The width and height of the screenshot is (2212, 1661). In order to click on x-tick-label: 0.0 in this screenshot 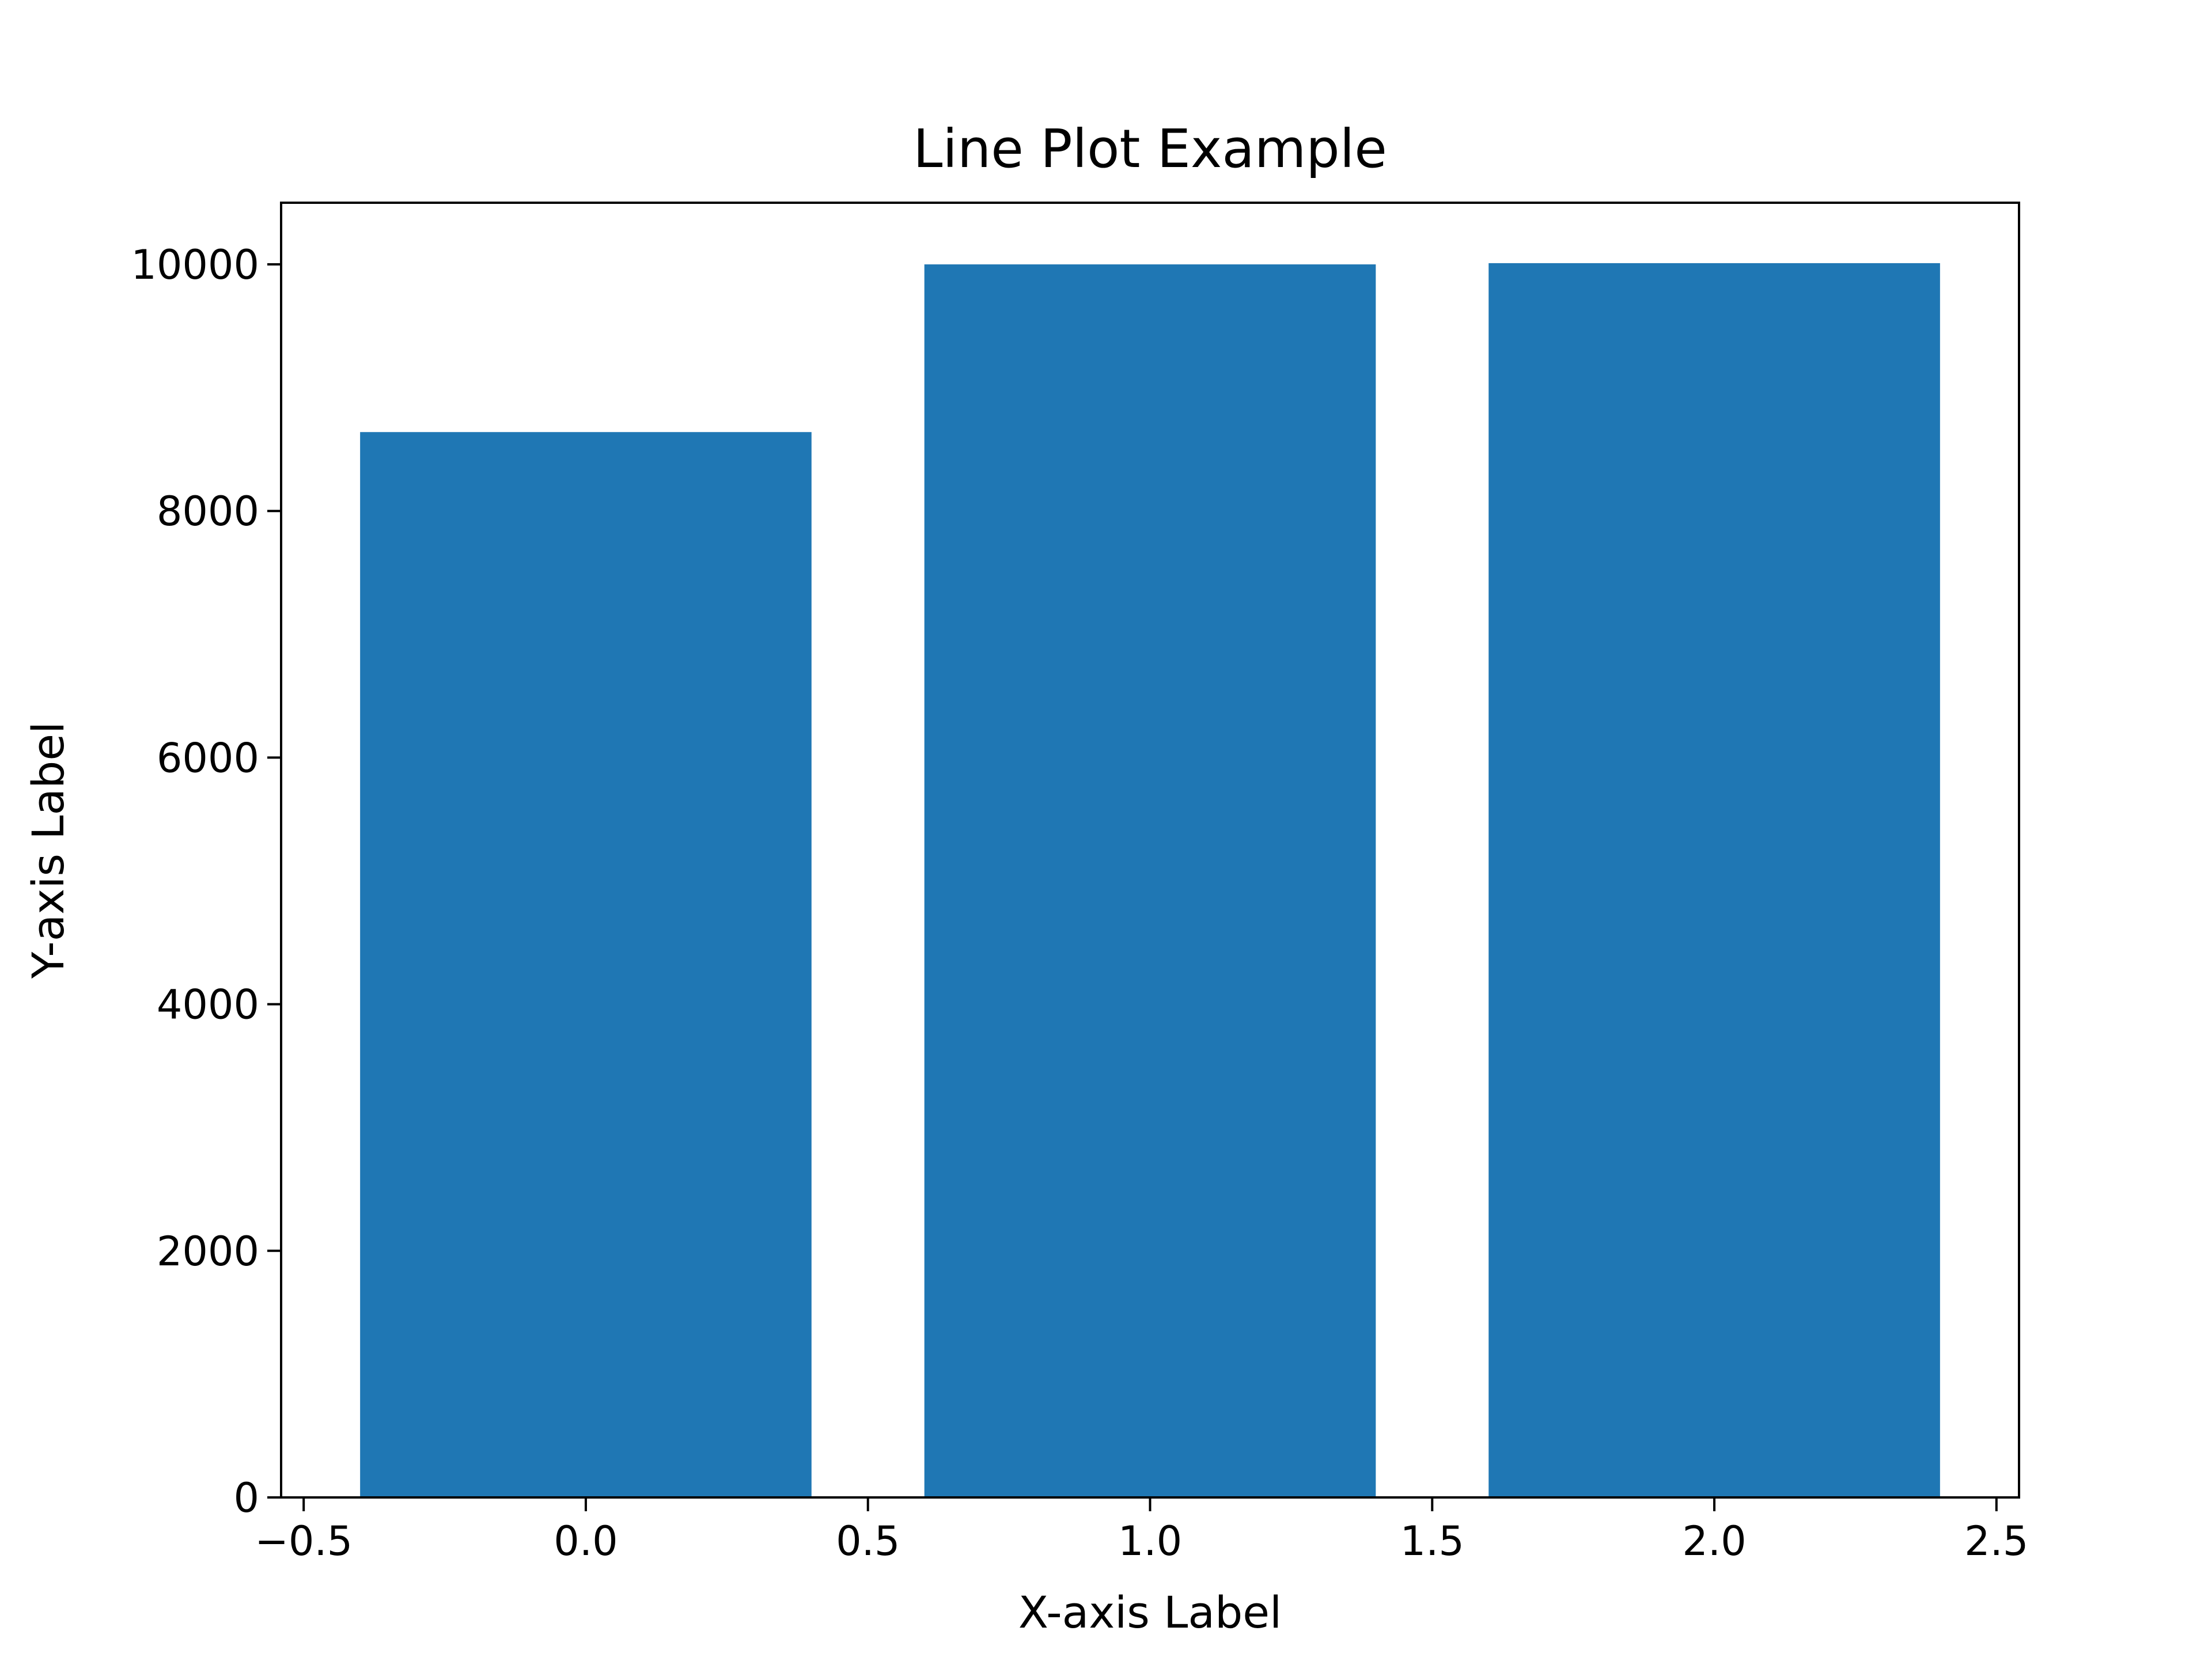, I will do `click(586, 1541)`.